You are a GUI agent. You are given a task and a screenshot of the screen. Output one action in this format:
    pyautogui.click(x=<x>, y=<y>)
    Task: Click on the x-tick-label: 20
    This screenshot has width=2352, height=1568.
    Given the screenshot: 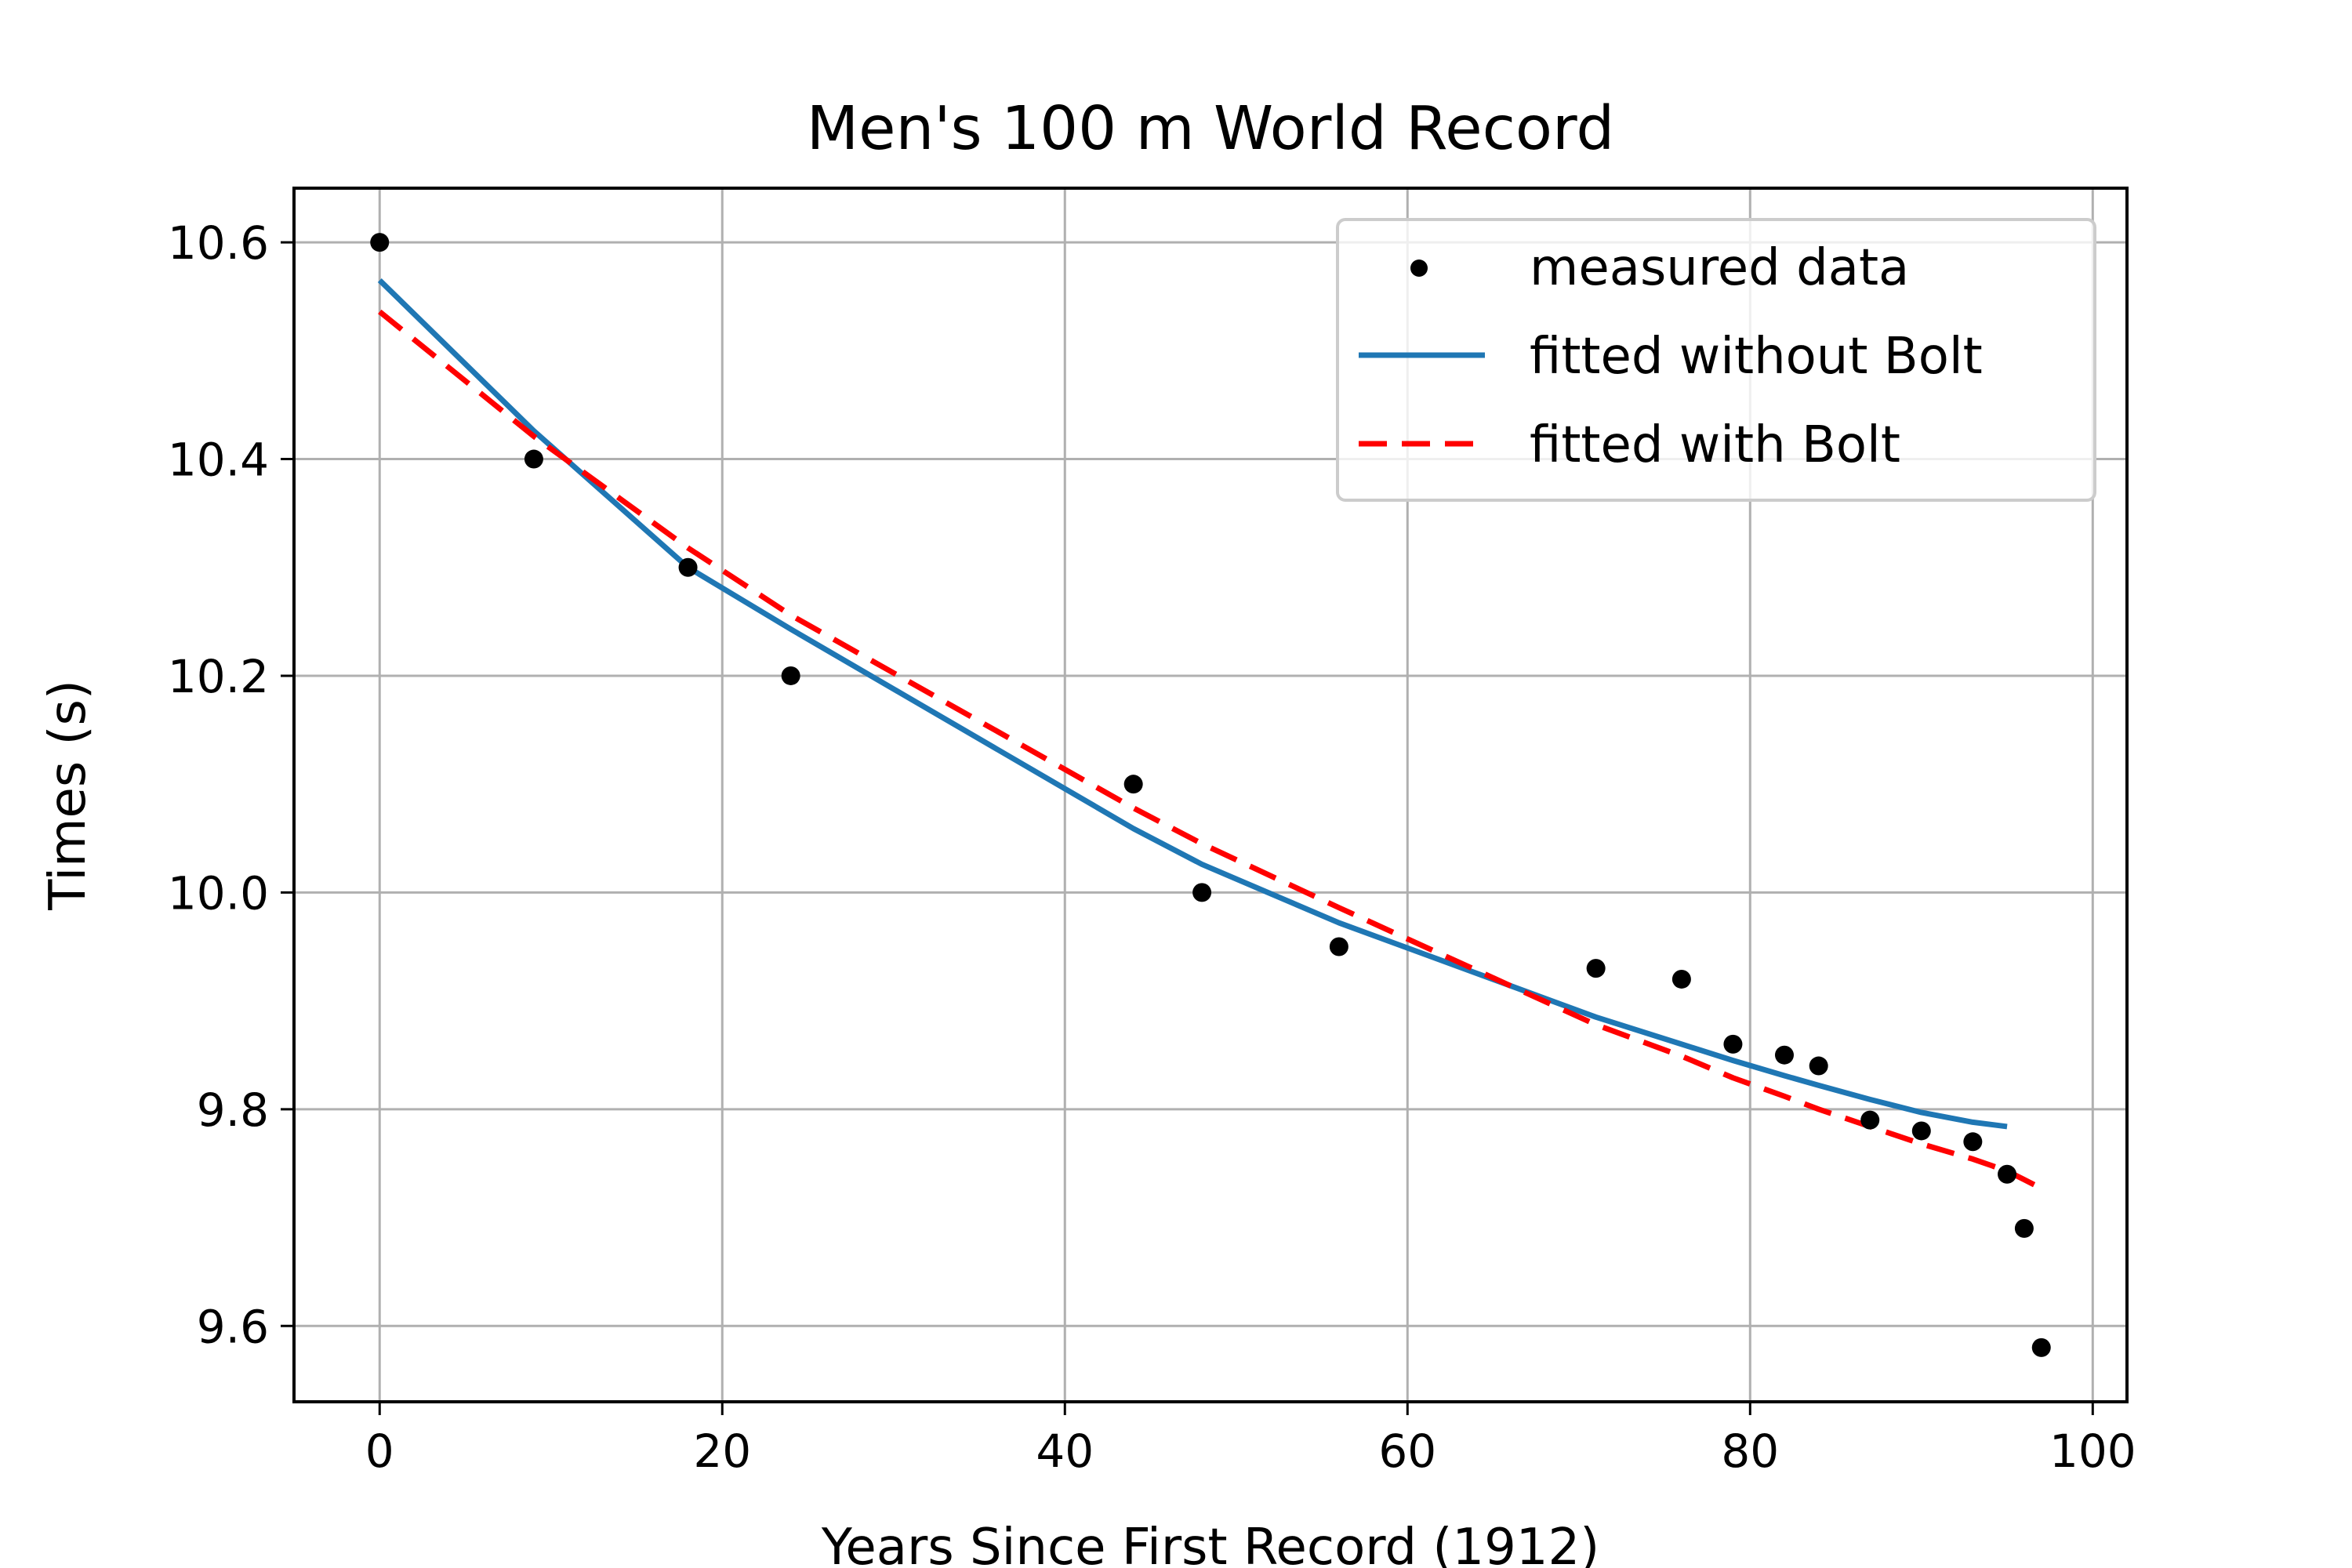 What is the action you would take?
    pyautogui.click(x=722, y=1451)
    